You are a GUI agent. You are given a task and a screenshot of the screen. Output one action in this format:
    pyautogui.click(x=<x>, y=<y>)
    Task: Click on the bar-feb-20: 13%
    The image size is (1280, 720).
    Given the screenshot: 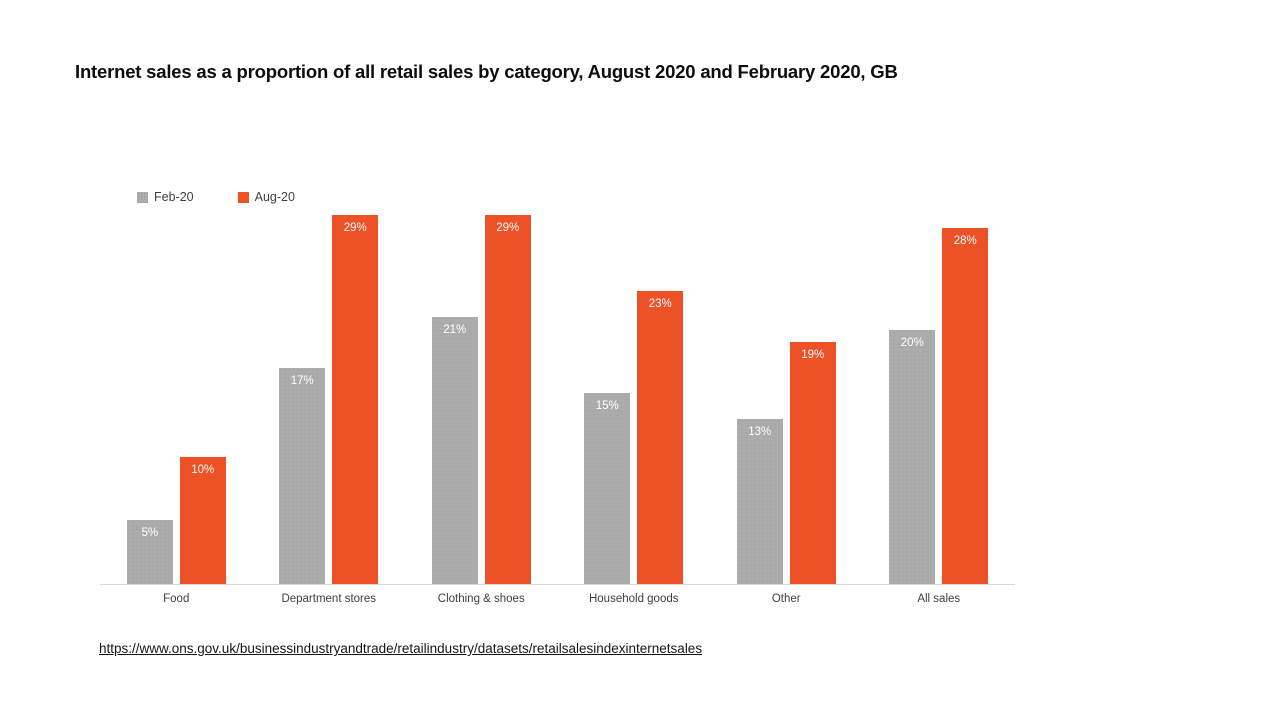 What is the action you would take?
    pyautogui.click(x=759, y=501)
    